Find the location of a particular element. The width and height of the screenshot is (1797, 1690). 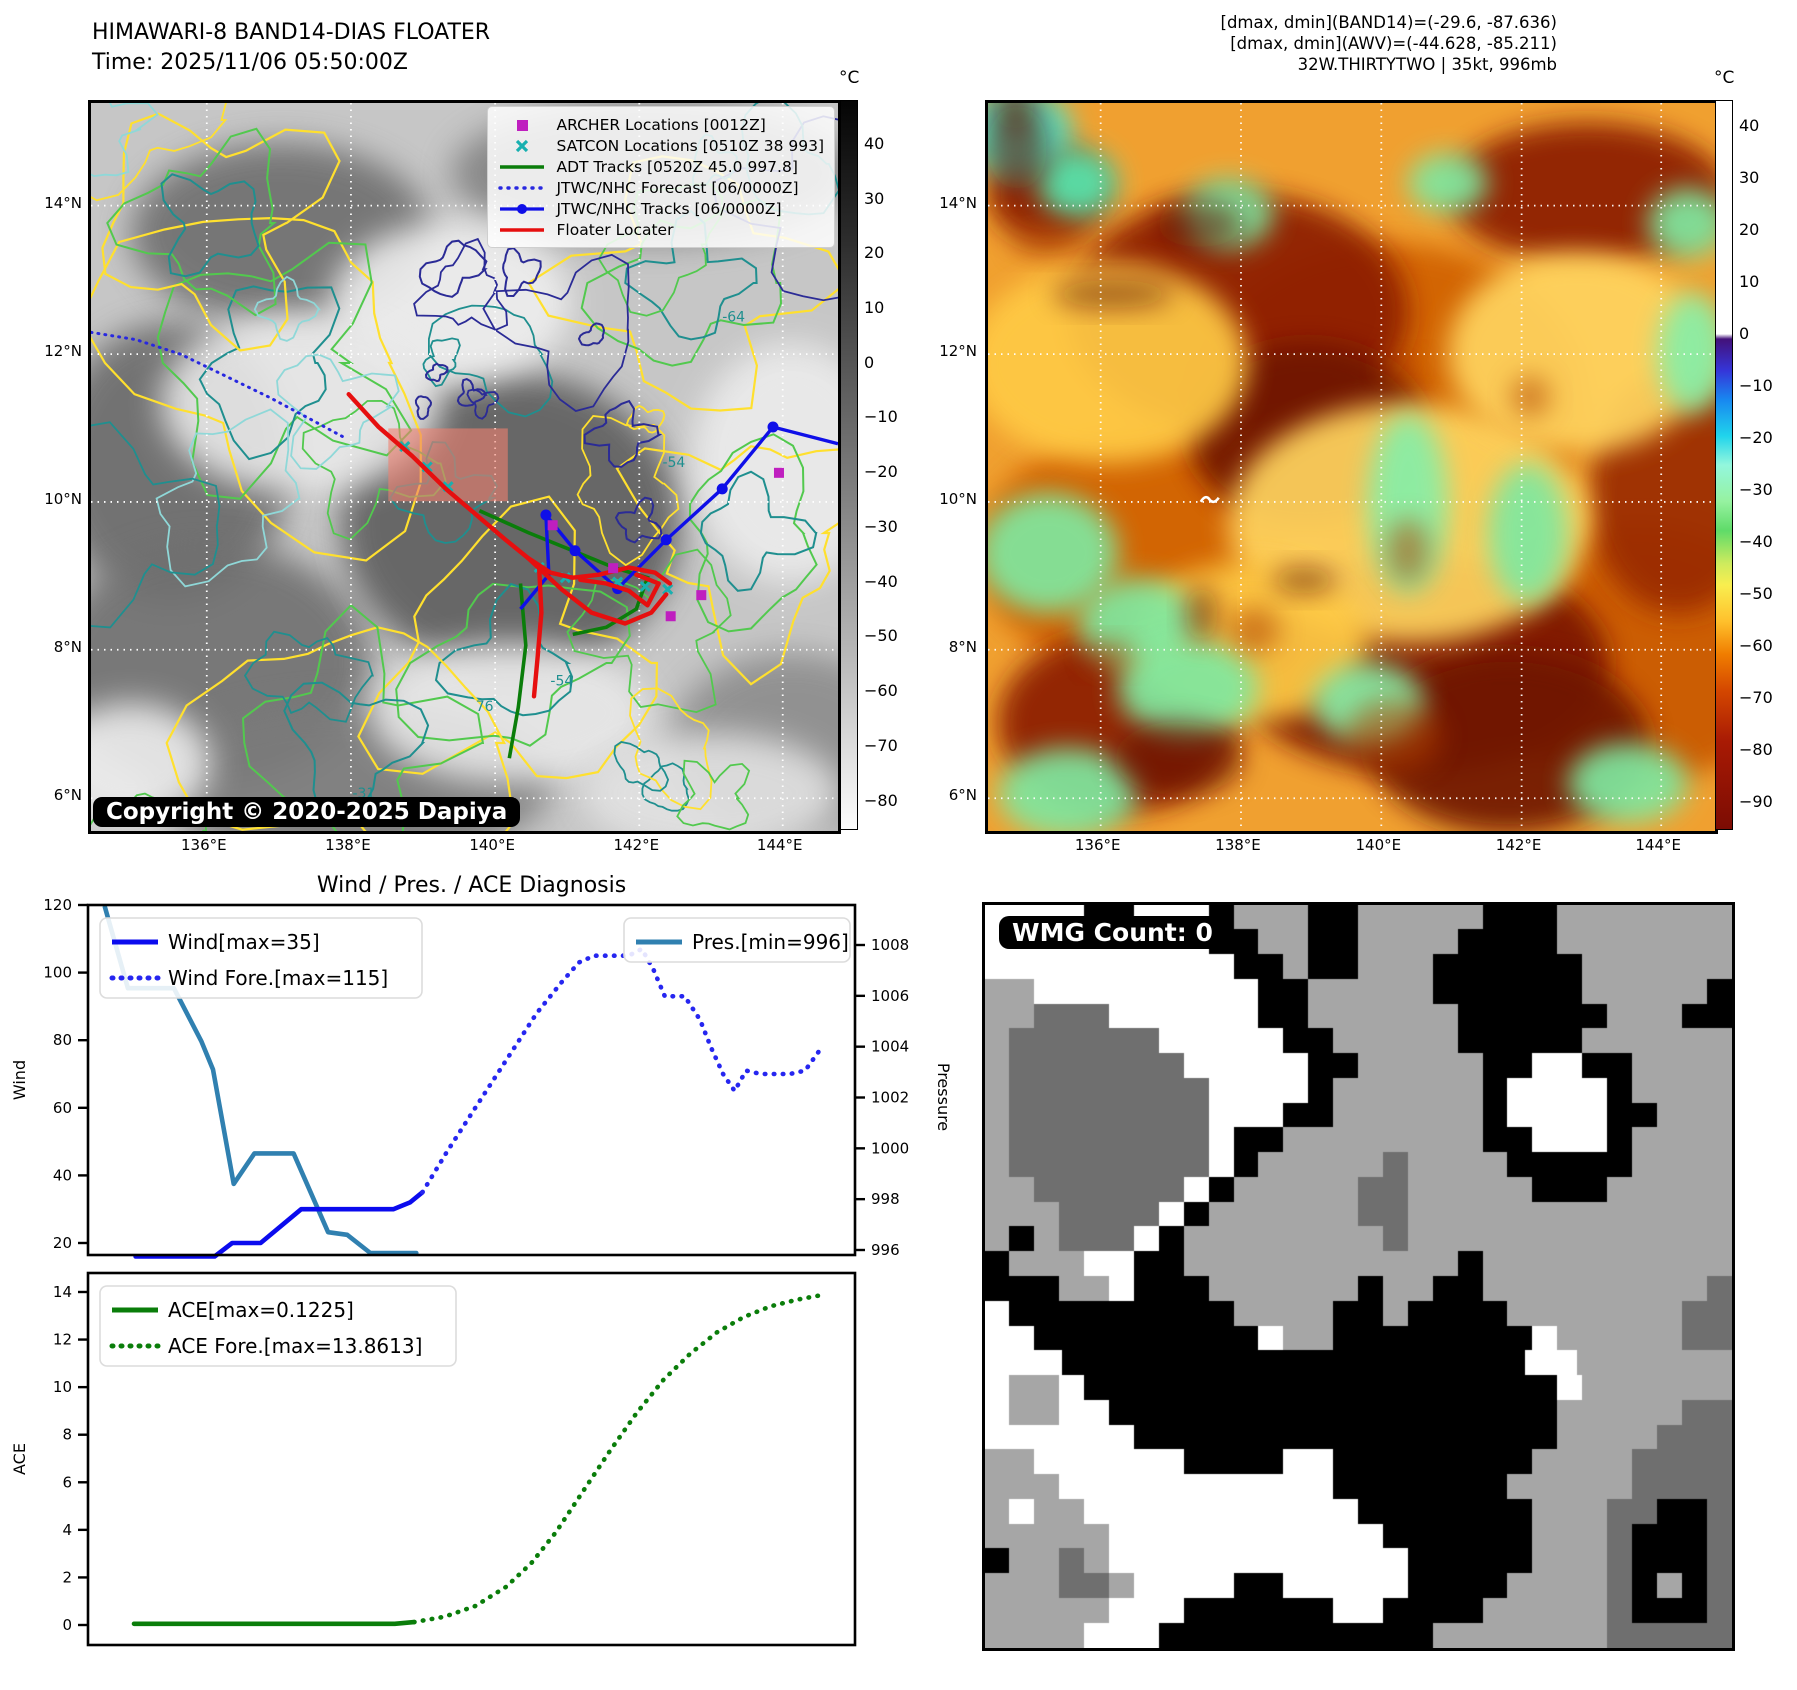

wind-axis-title: Wind is located at coordinates (19, 1080).